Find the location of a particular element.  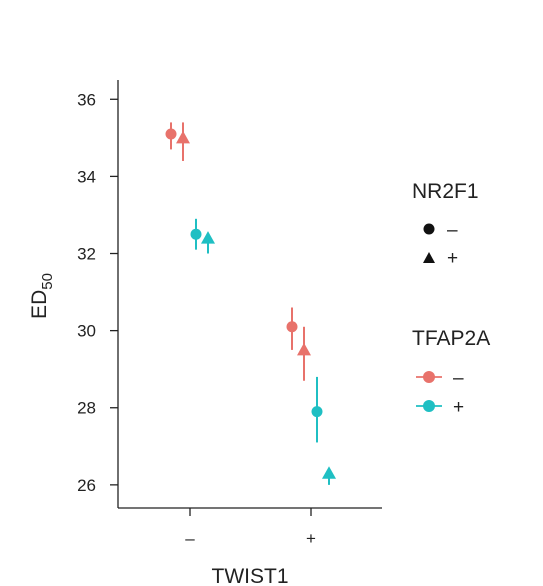

x-tick-label-plus: + is located at coordinates (311, 538).